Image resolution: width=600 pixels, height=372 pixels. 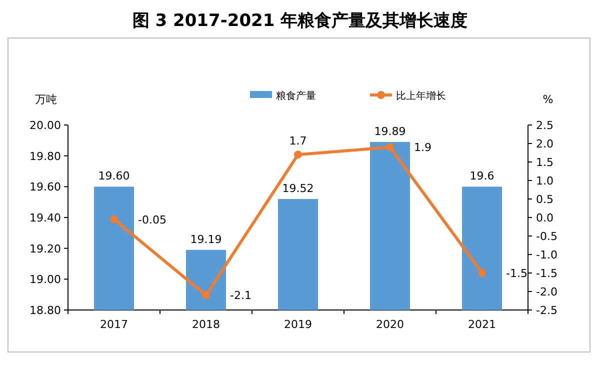 I want to click on x-tick-label: 2017, so click(x=114, y=324).